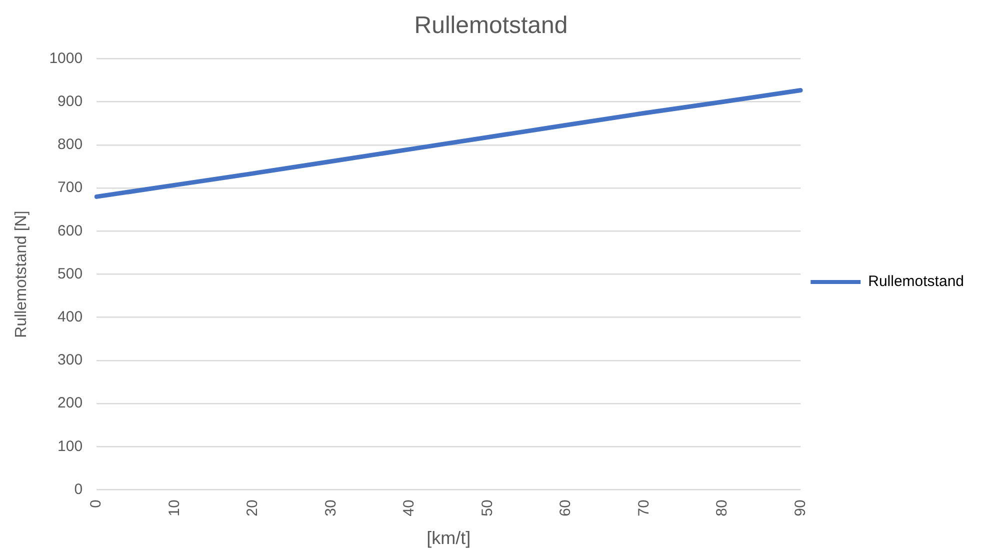  Describe the element at coordinates (70, 317) in the screenshot. I see `y-tick-label: 400` at that location.